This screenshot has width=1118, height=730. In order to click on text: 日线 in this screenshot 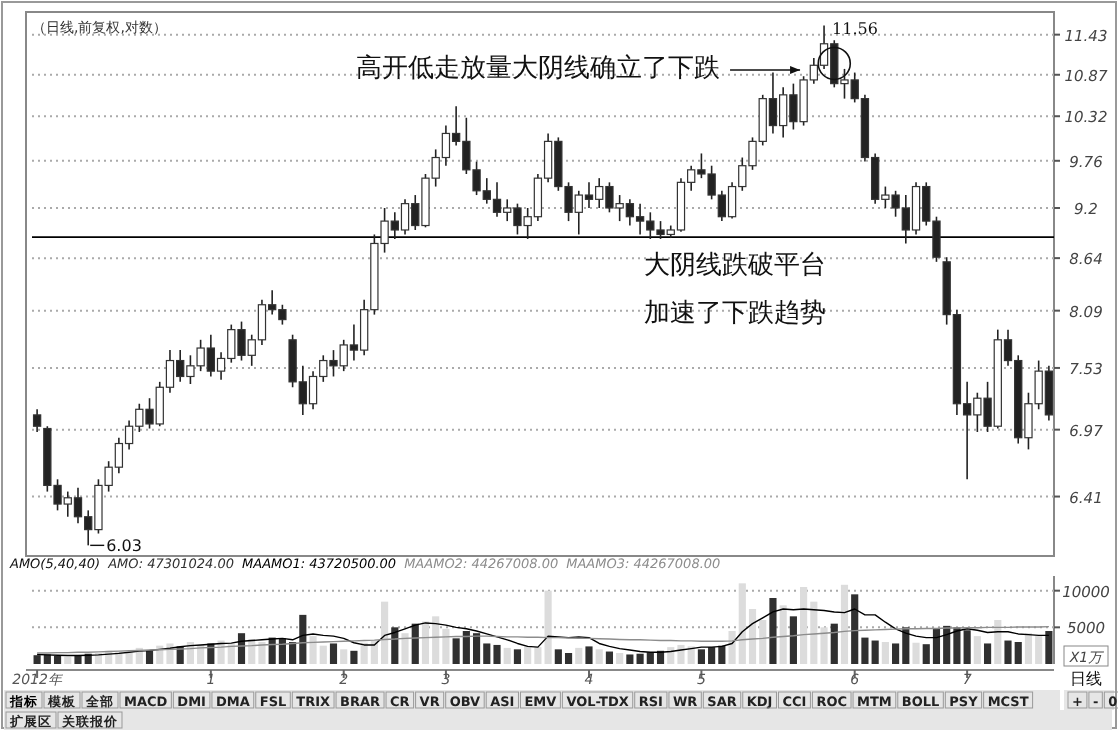, I will do `click(1086, 679)`.